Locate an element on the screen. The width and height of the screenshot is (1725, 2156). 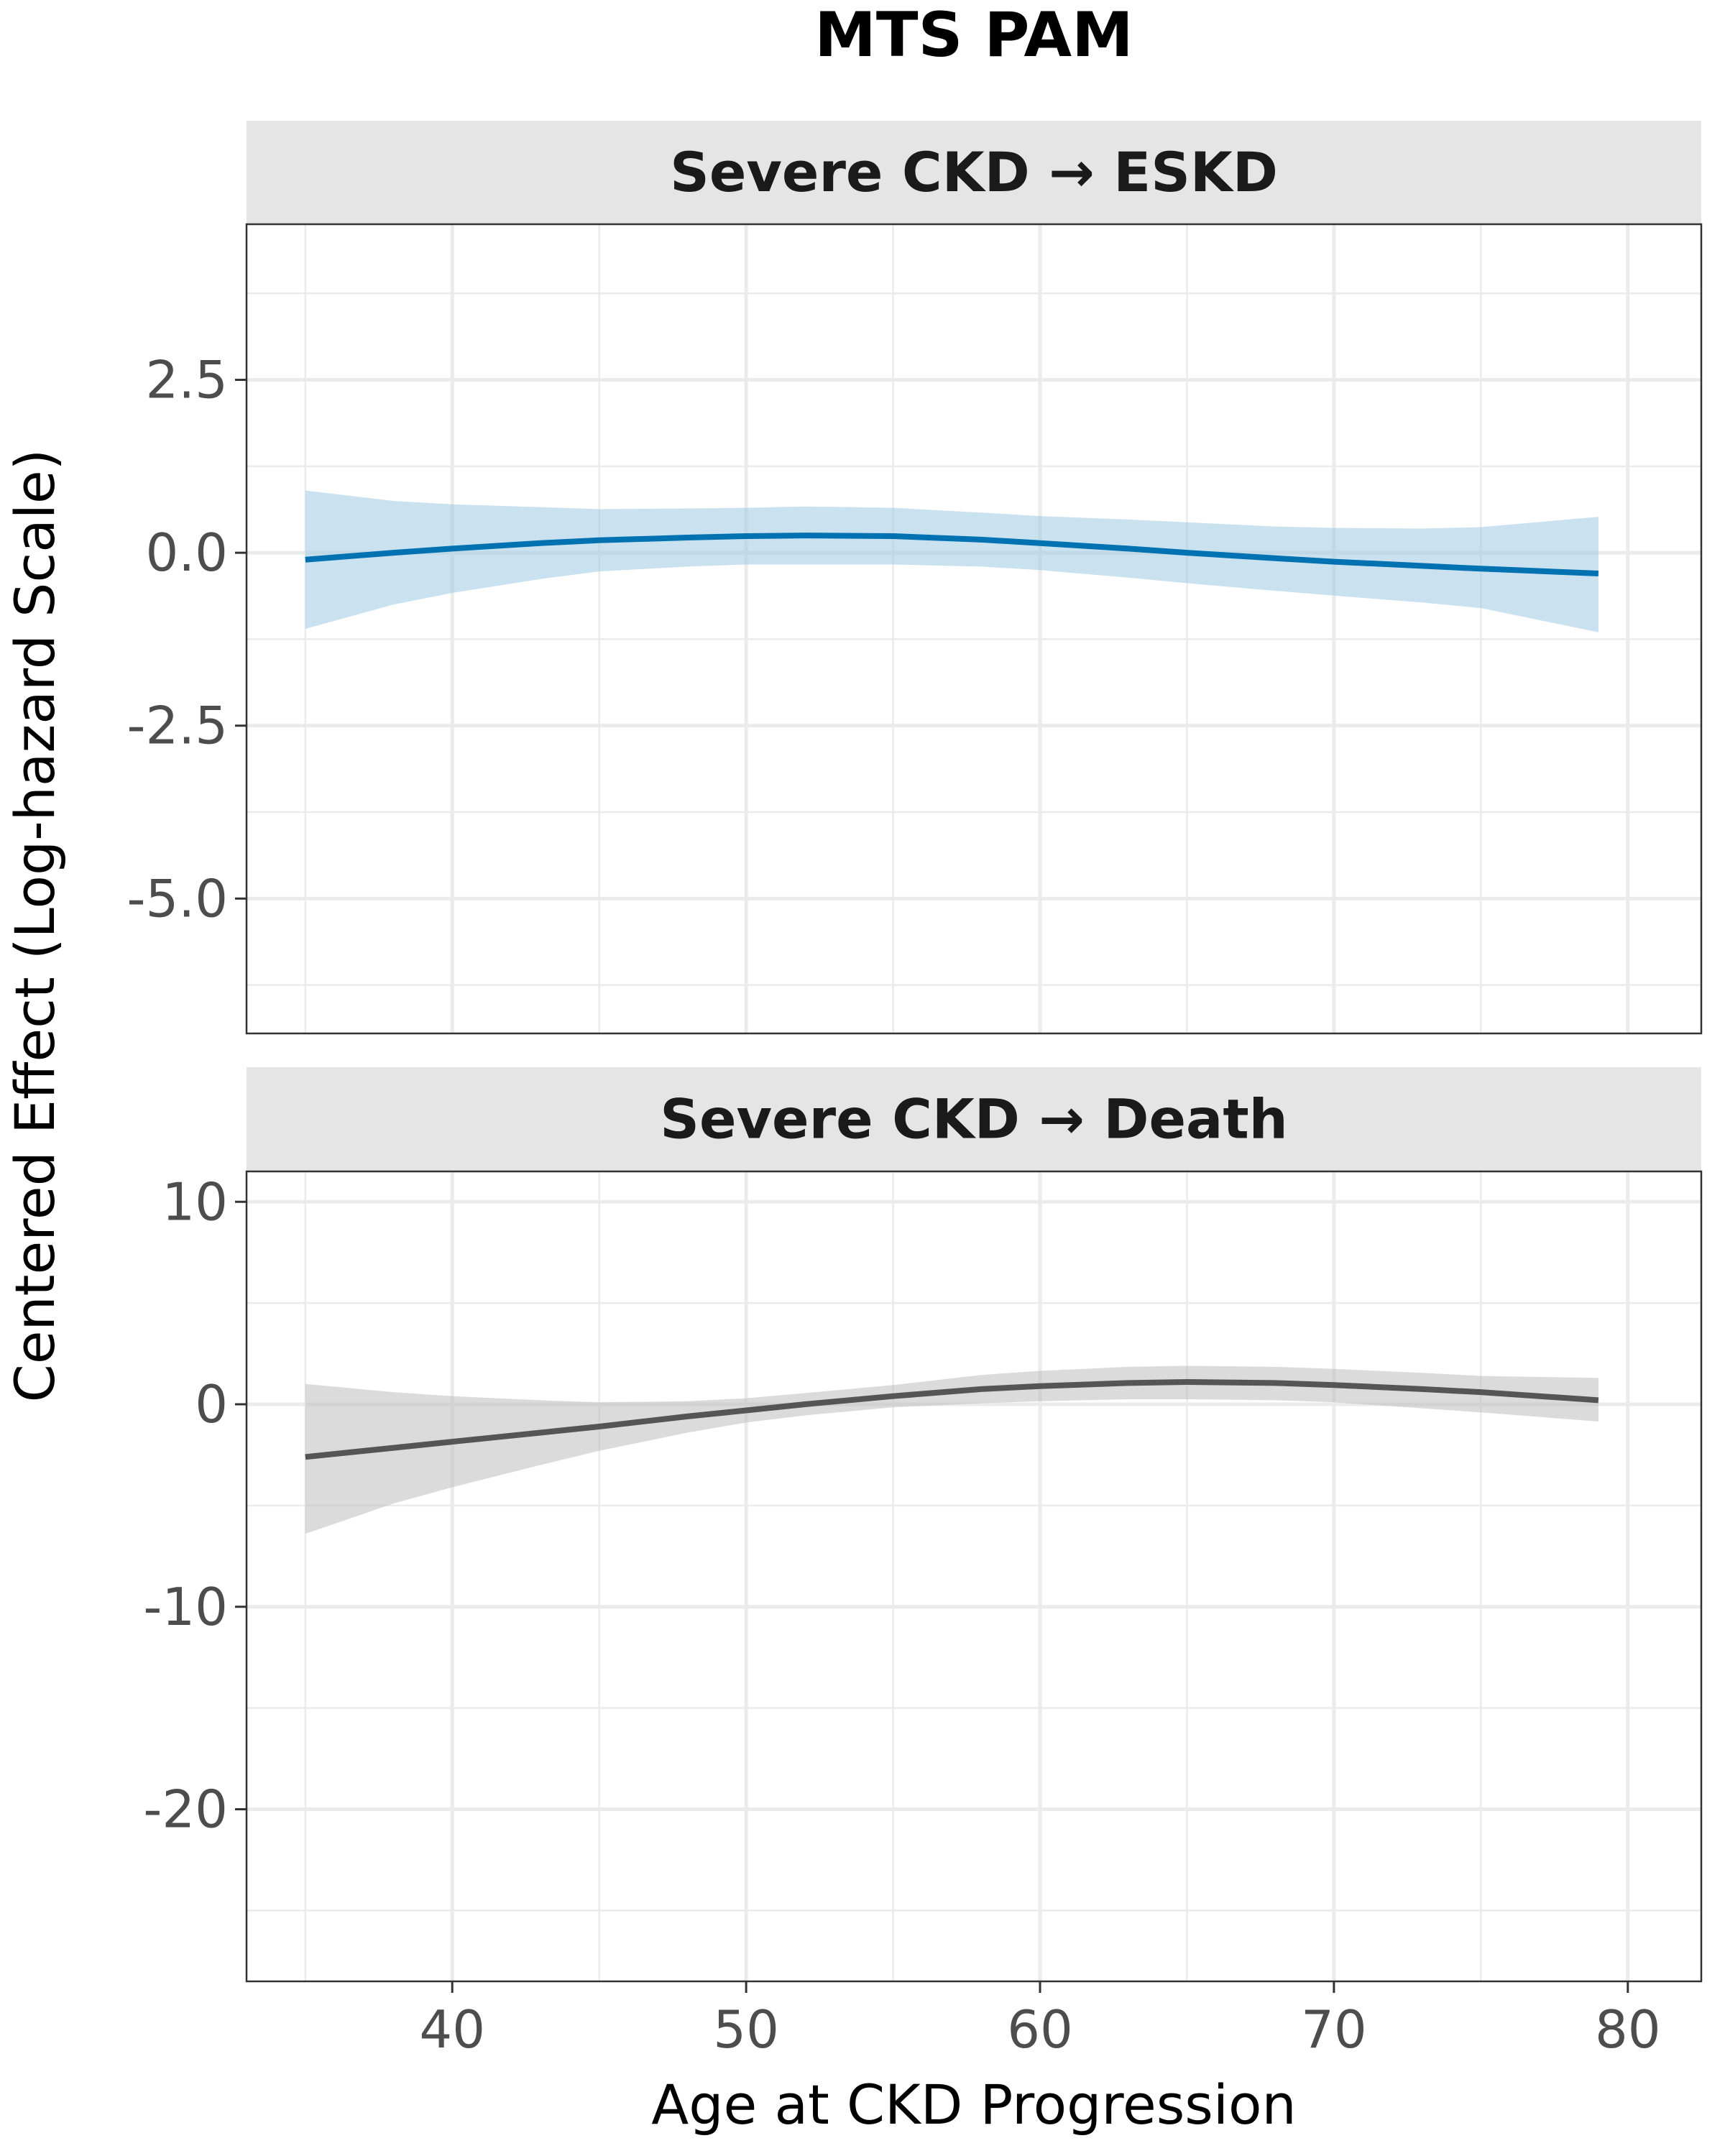
y-tick-label: 0 is located at coordinates (211, 1404).